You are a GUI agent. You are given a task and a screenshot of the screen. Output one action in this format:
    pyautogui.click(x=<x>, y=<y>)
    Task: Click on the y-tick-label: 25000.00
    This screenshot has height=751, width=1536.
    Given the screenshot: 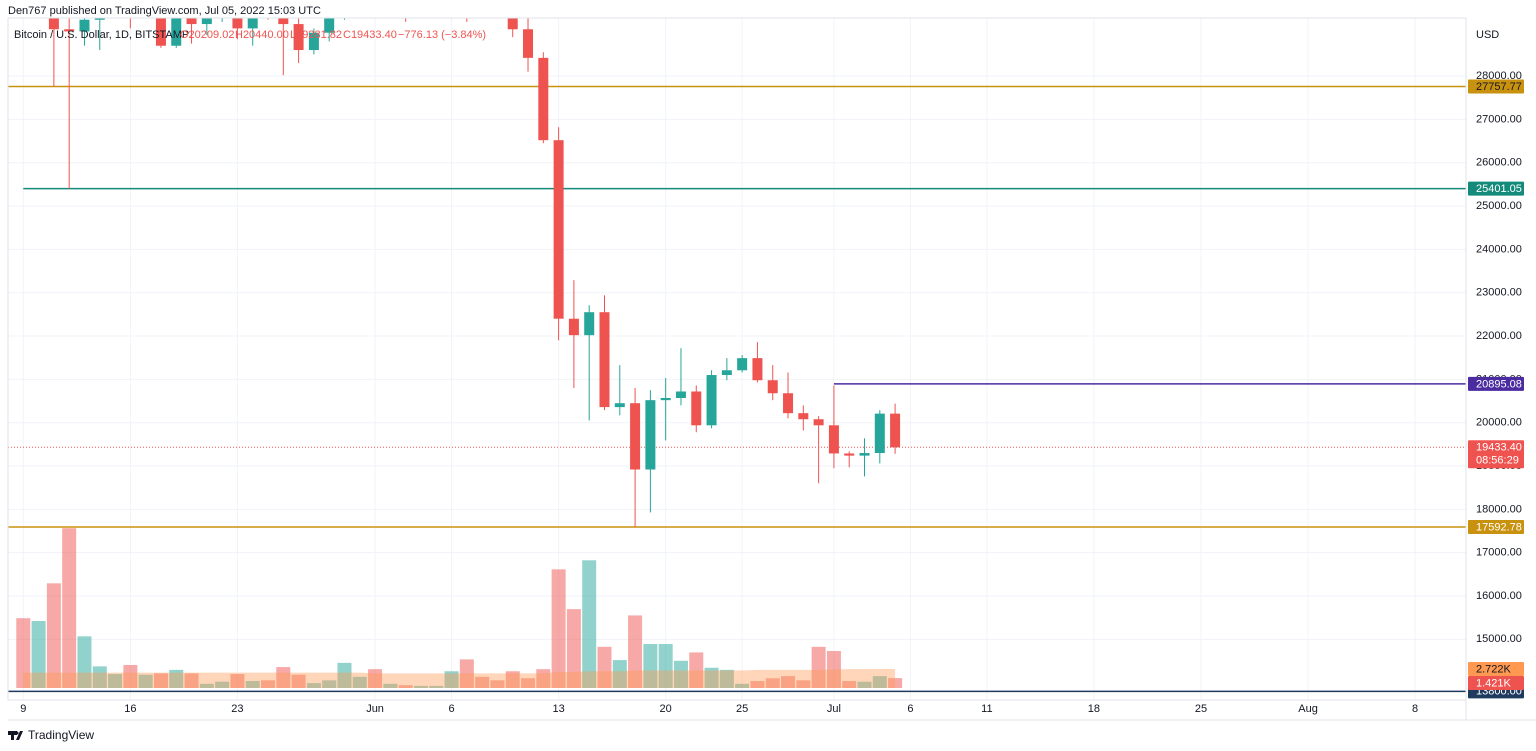 What is the action you would take?
    pyautogui.click(x=1499, y=206)
    